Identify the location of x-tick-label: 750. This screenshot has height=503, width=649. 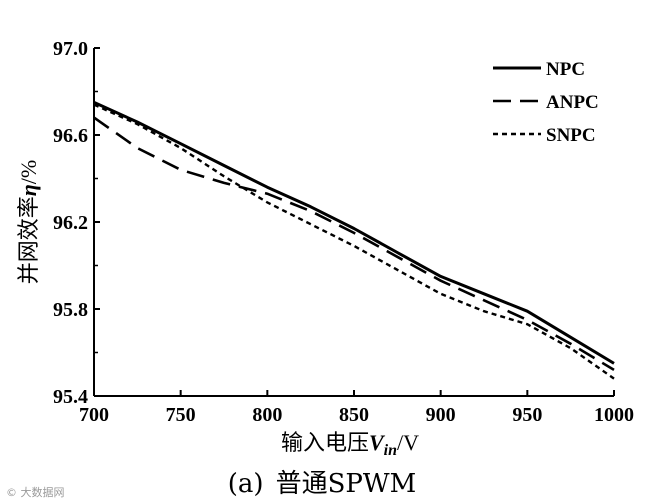
(181, 415).